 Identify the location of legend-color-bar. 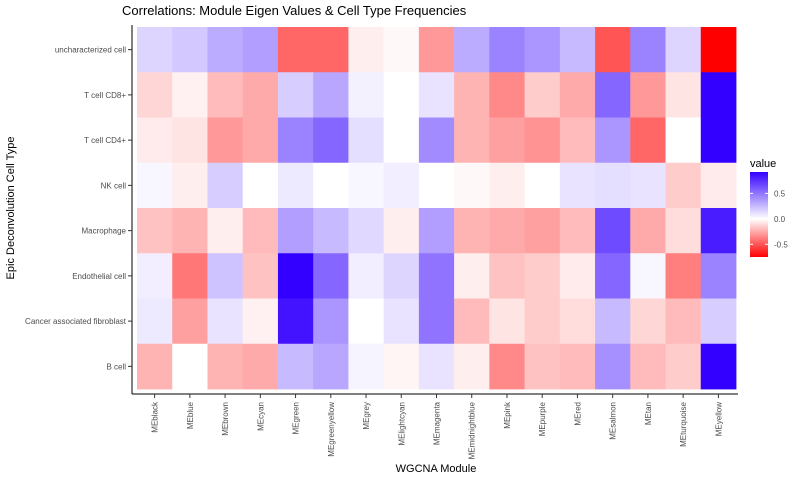
(759, 214).